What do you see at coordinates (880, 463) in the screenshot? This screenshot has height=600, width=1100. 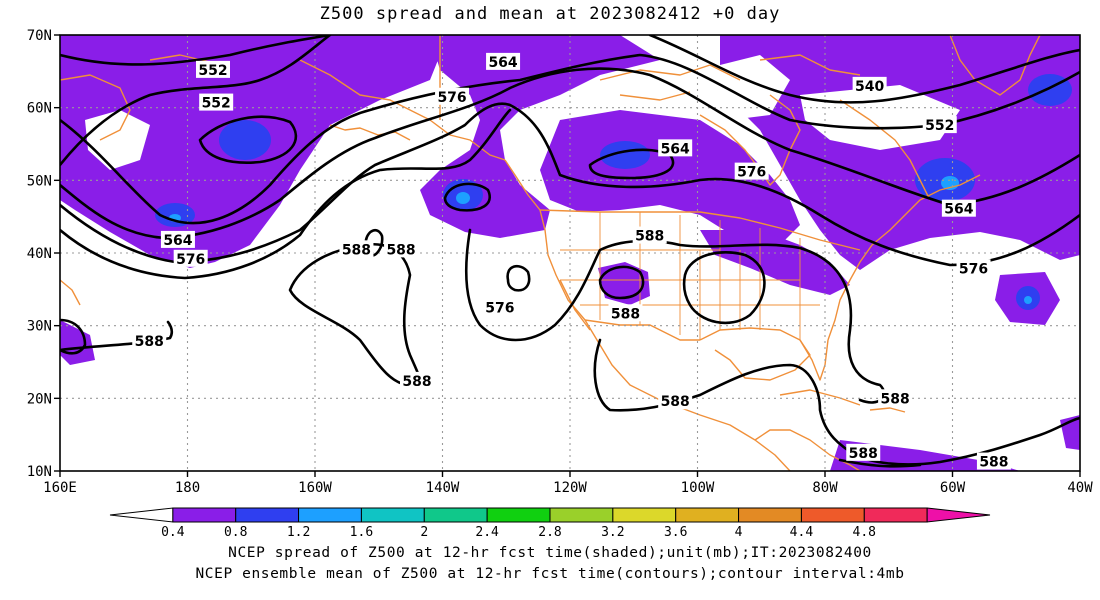 I see `contour-588-h` at bounding box center [880, 463].